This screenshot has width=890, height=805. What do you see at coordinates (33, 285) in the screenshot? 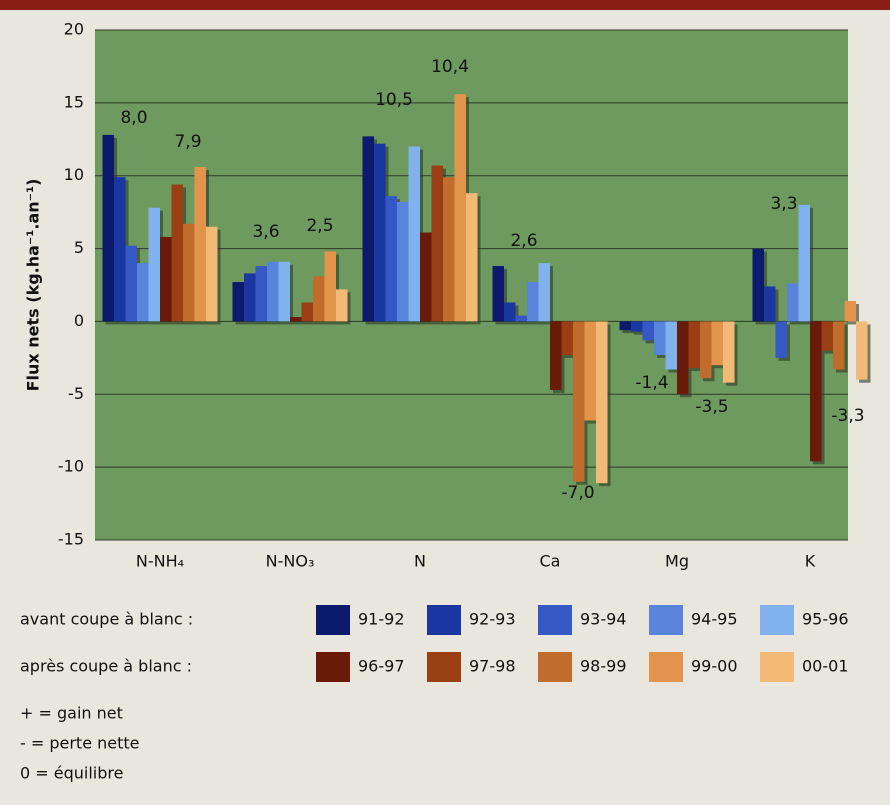
I see `y-axis-label: Flux nets (kg.ha⁻¹.an⁻¹)` at bounding box center [33, 285].